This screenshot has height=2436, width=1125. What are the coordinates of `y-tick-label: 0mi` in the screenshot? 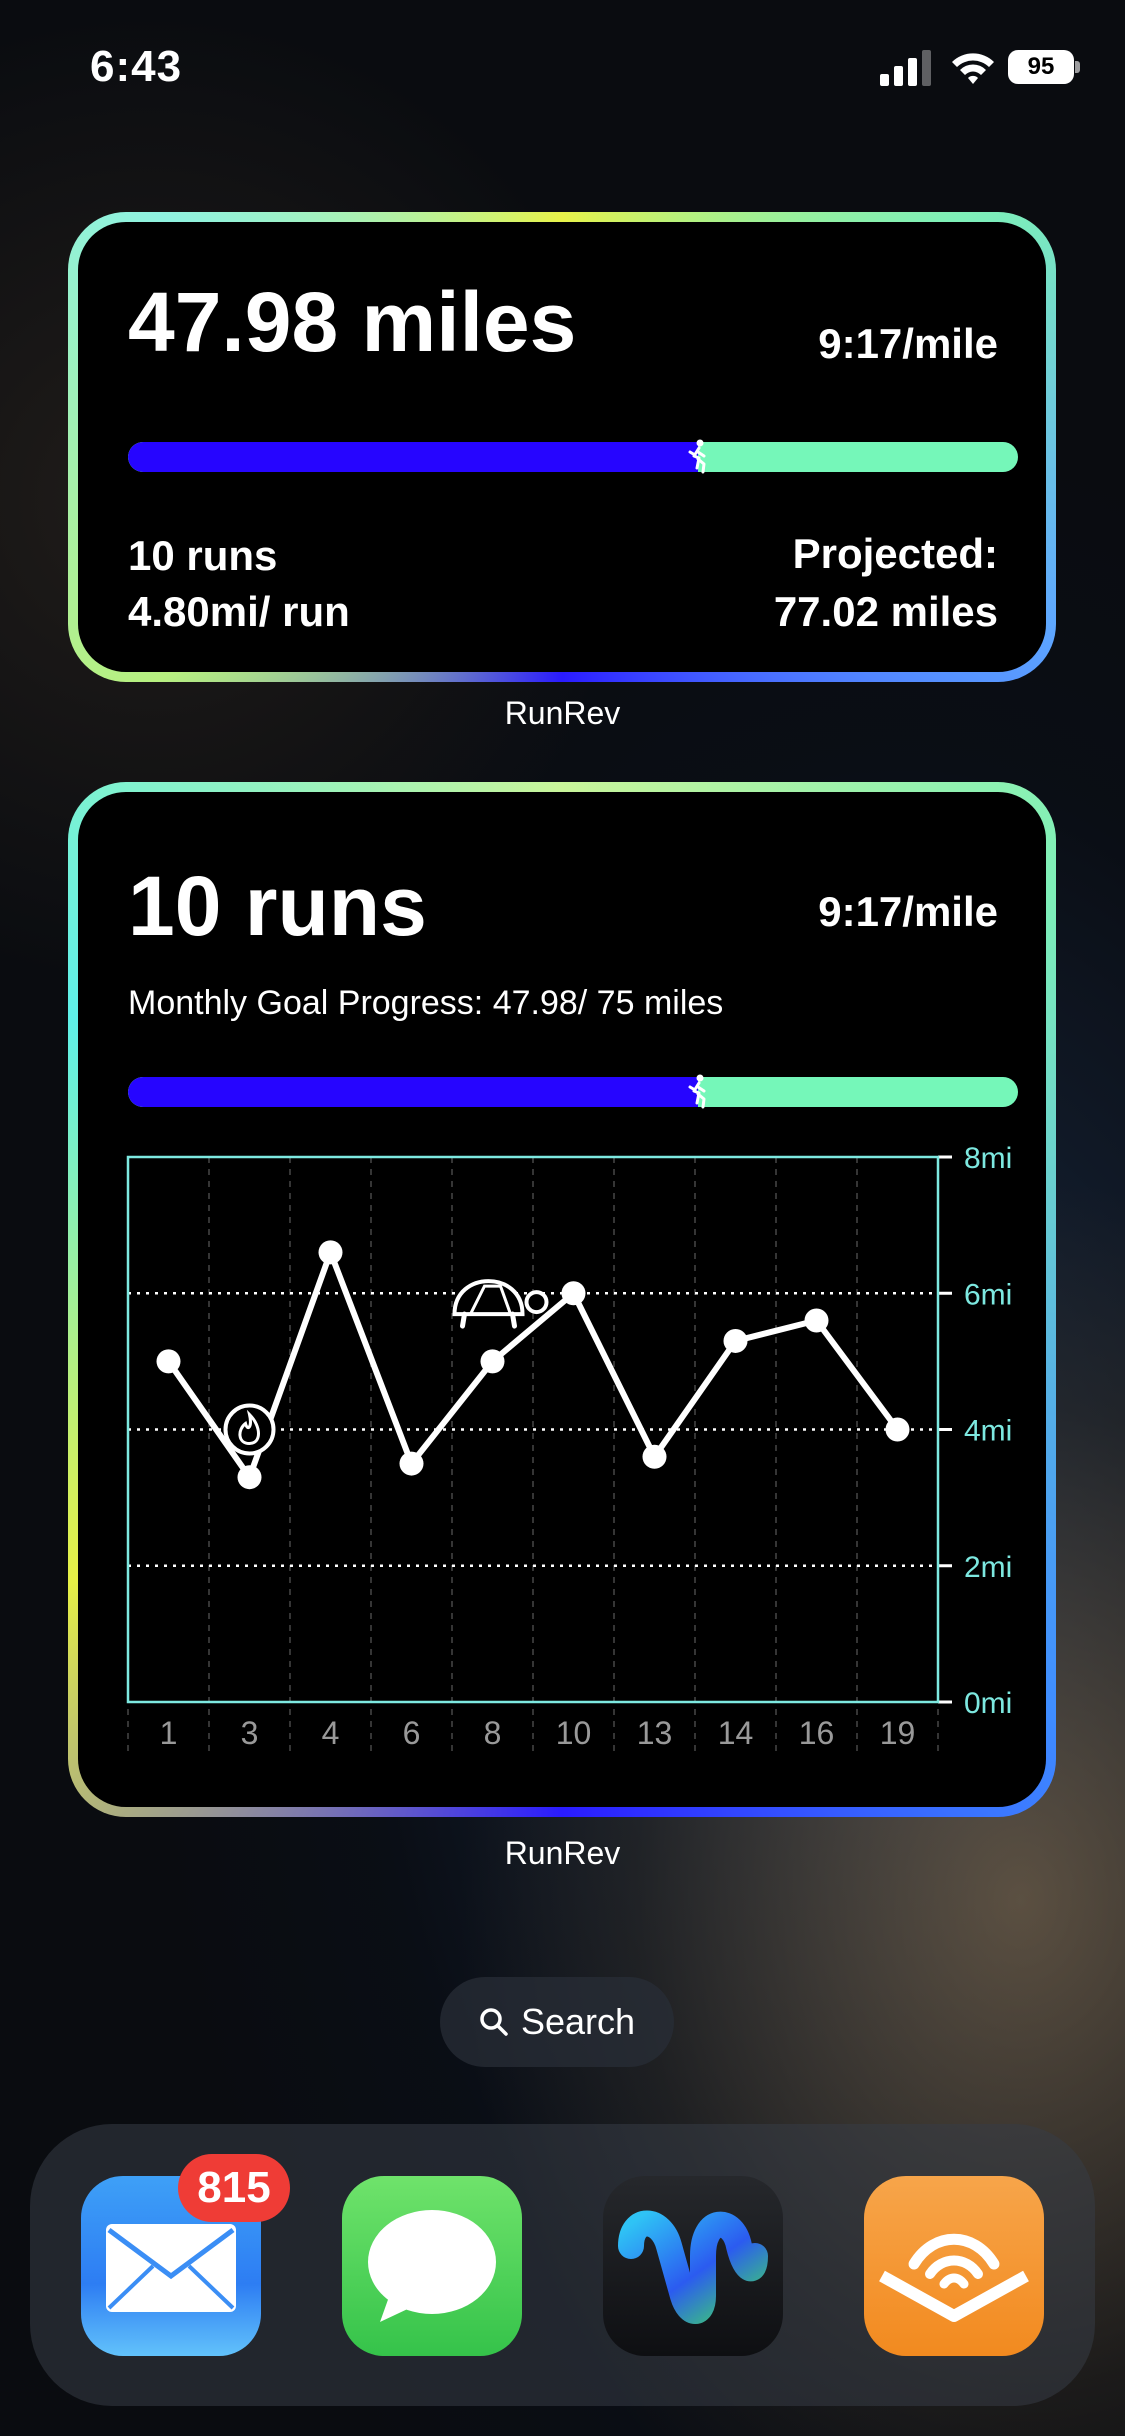 It's located at (988, 1703).